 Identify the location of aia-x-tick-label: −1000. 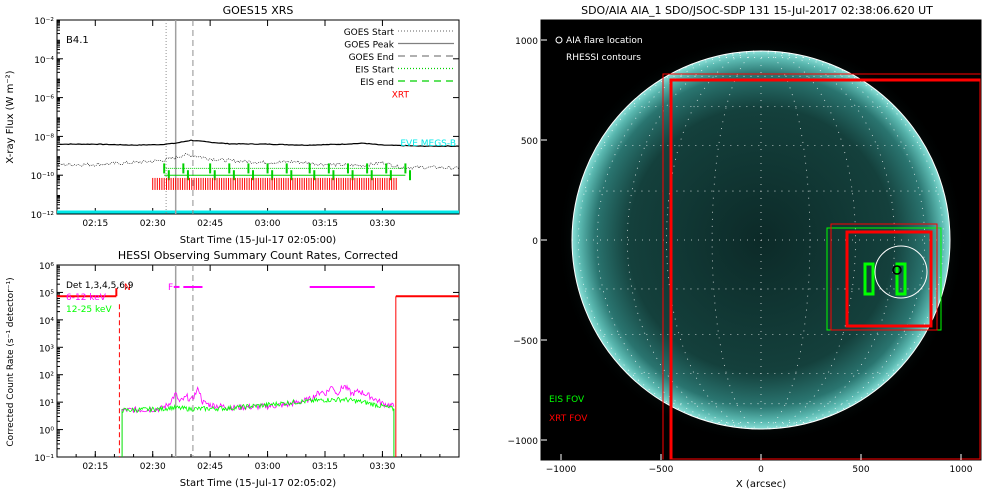
(561, 470).